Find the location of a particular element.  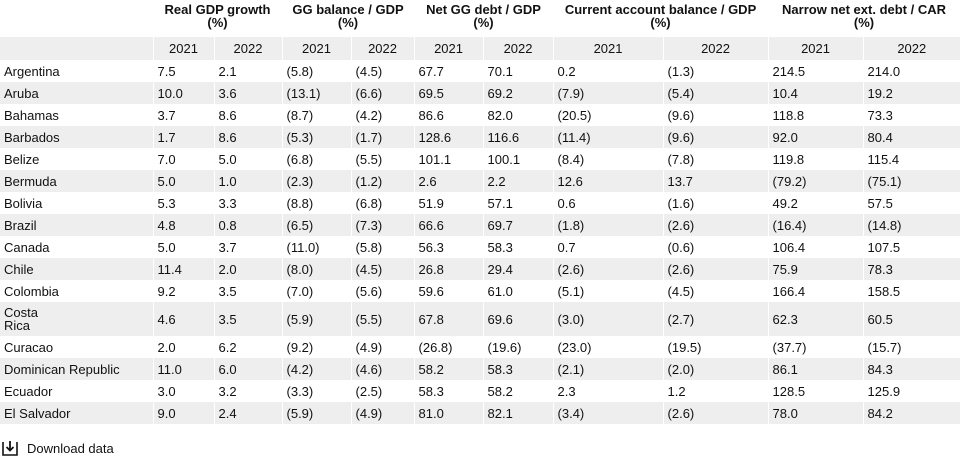

value-cell: 86.6 is located at coordinates (448, 115).